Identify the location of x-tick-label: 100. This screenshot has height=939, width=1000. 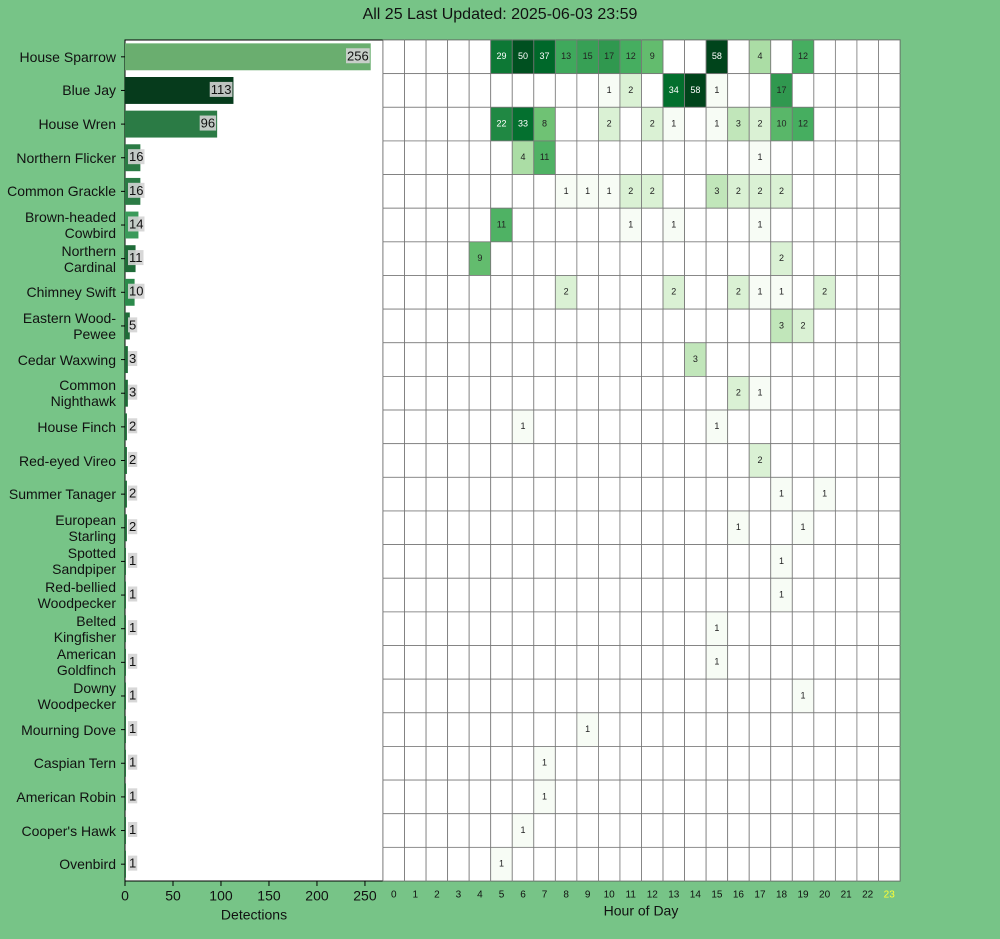
(221, 896).